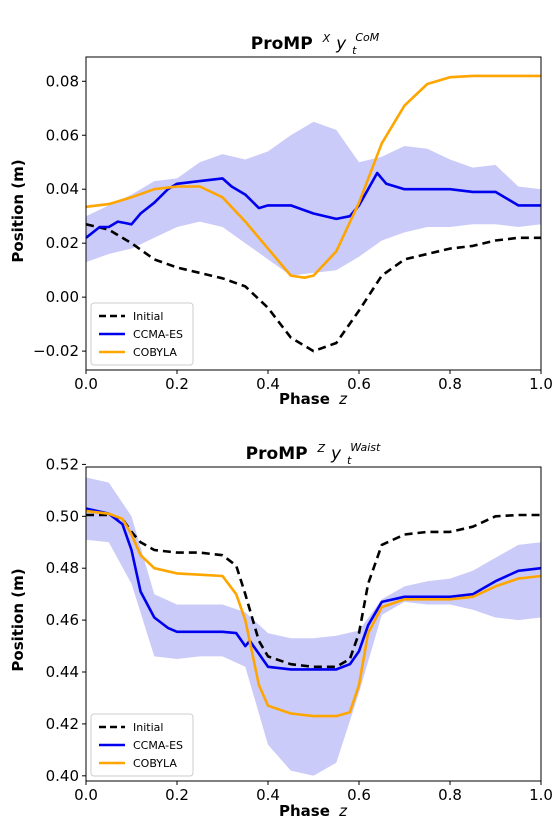 The height and width of the screenshot is (823, 555). Describe the element at coordinates (315, 43) in the screenshot. I see `chart-title: ProMP X y t CoM` at that location.